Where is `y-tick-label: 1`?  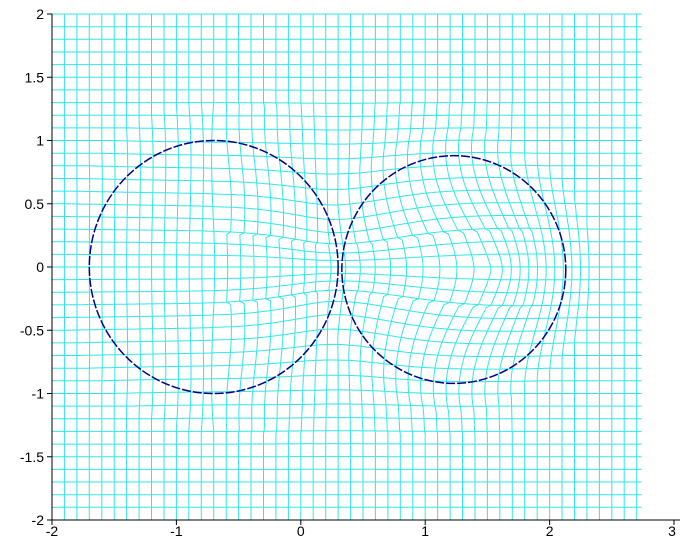 y-tick-label: 1 is located at coordinates (40, 141).